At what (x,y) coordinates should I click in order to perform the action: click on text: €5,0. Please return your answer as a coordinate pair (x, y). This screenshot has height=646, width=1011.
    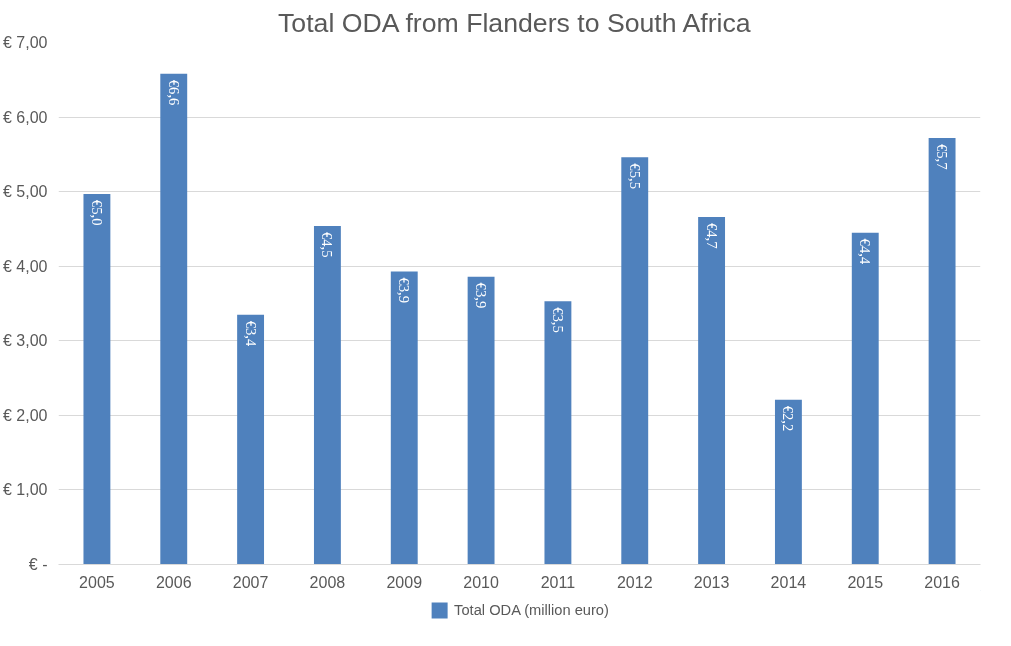
    Looking at the image, I should click on (96, 212).